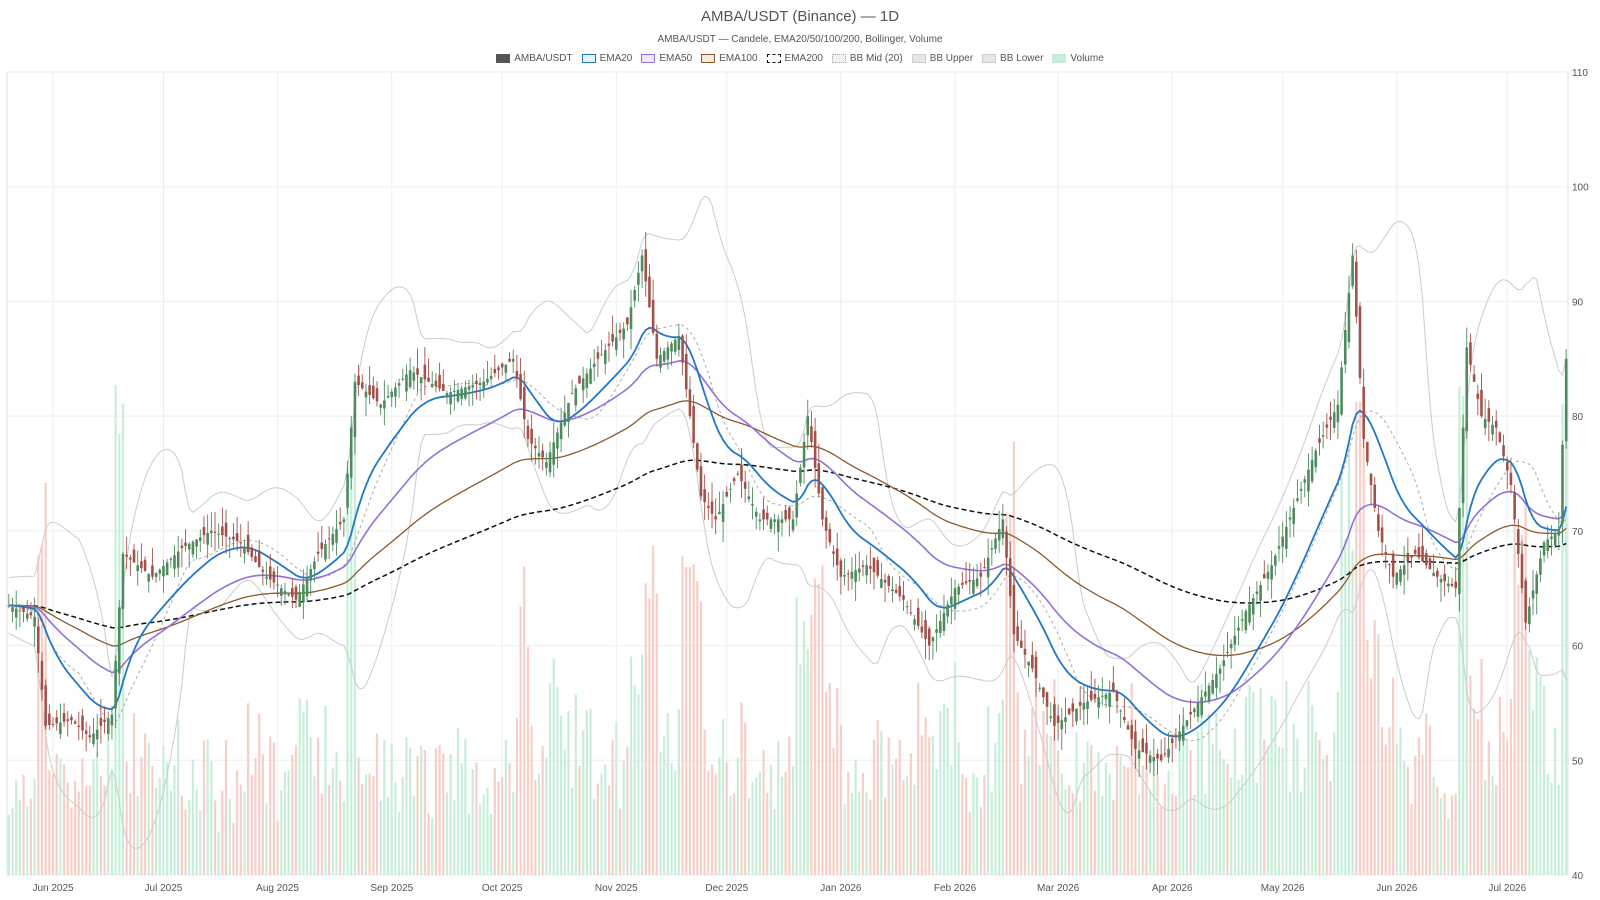 This screenshot has height=900, width=1600. I want to click on legend-item: EMA50, so click(666, 58).